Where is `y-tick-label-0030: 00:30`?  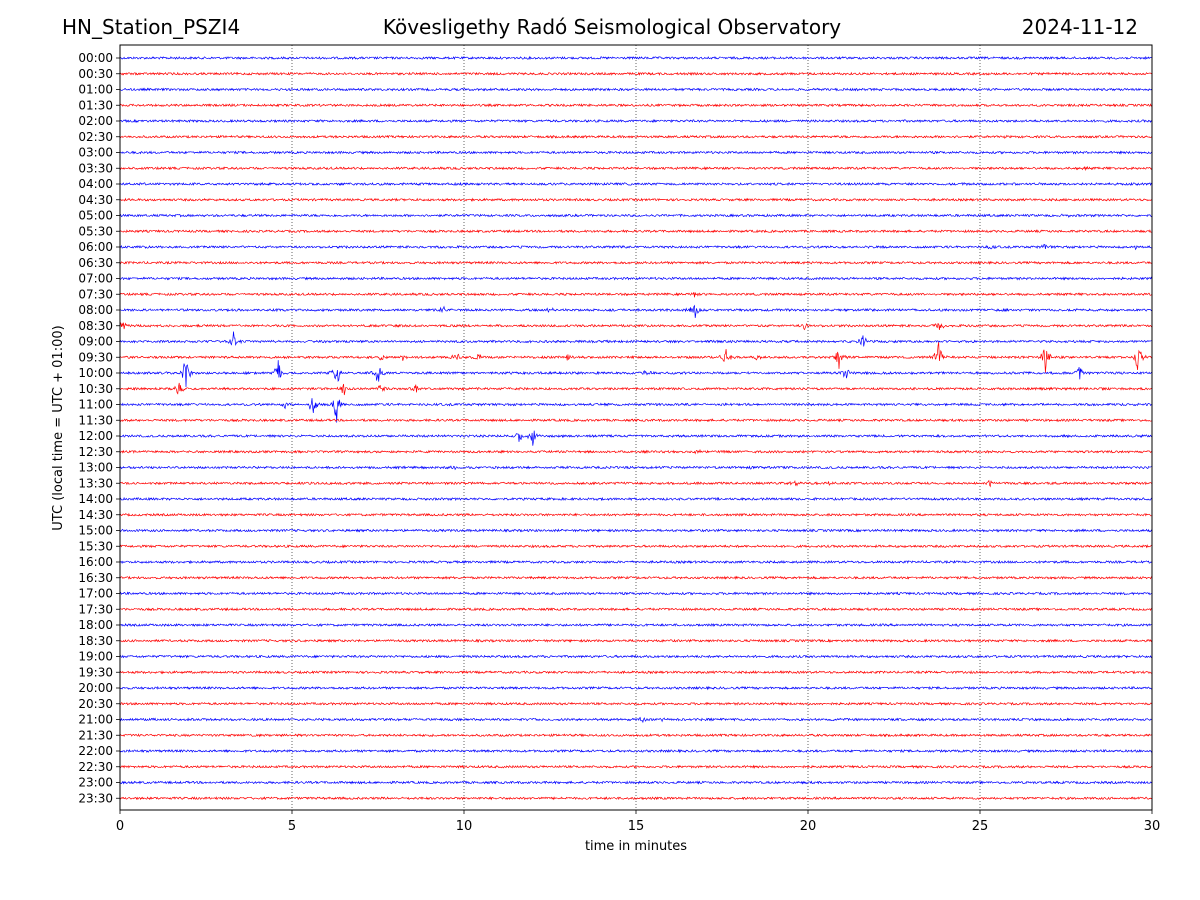 y-tick-label-0030: 00:30 is located at coordinates (95, 74).